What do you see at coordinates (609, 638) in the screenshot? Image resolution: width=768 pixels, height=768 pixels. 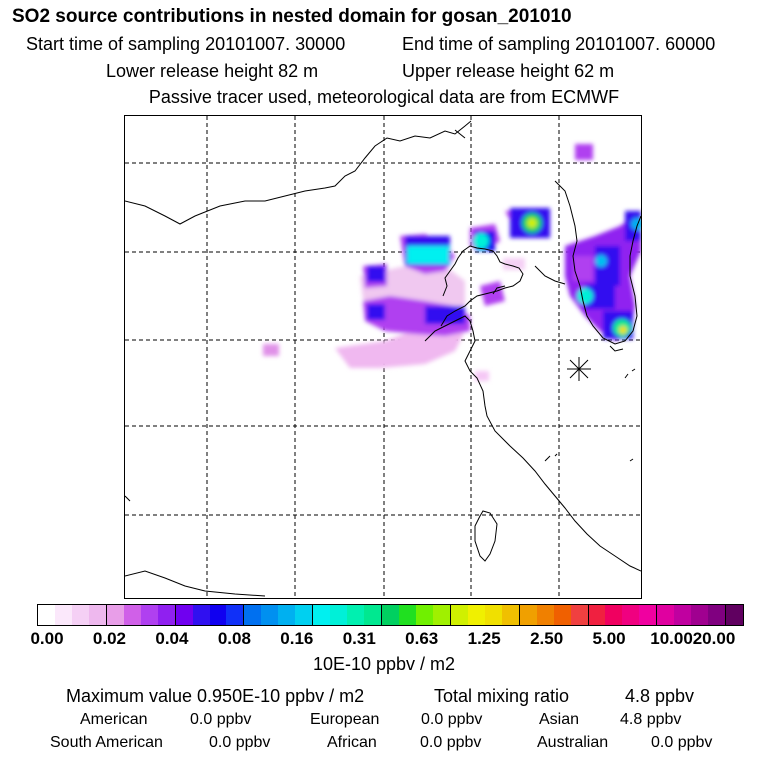 I see `colorbar-tick-label: 5.00` at bounding box center [609, 638].